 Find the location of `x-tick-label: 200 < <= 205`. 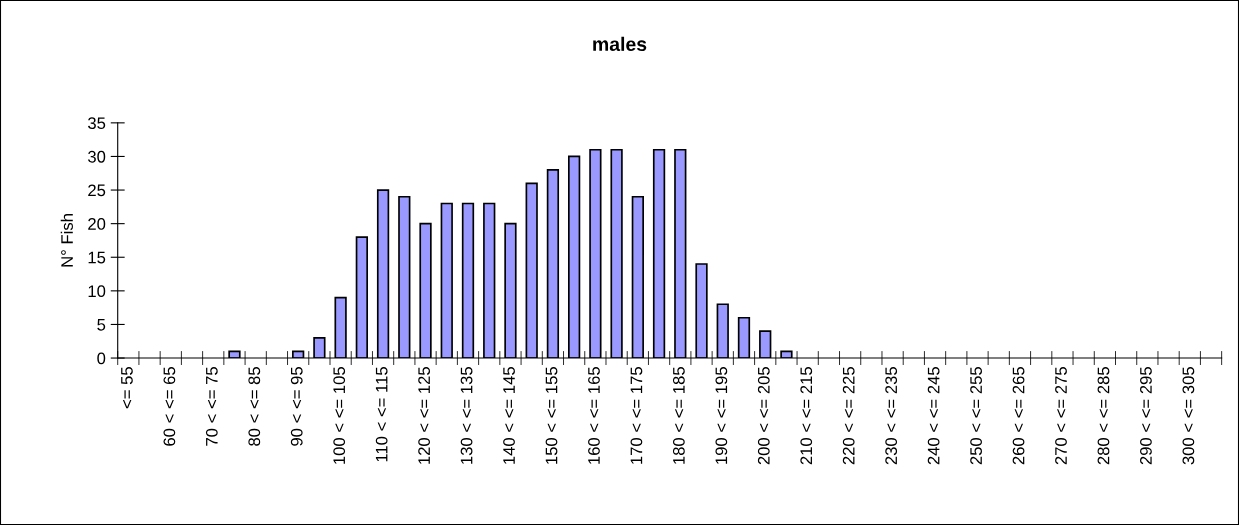

x-tick-label: 200 < <= 205 is located at coordinates (763, 416).